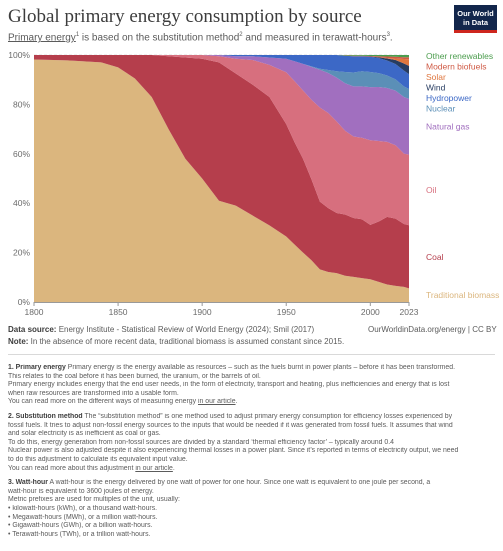 The height and width of the screenshot is (551, 503). I want to click on note-label: Note:, so click(18, 341).